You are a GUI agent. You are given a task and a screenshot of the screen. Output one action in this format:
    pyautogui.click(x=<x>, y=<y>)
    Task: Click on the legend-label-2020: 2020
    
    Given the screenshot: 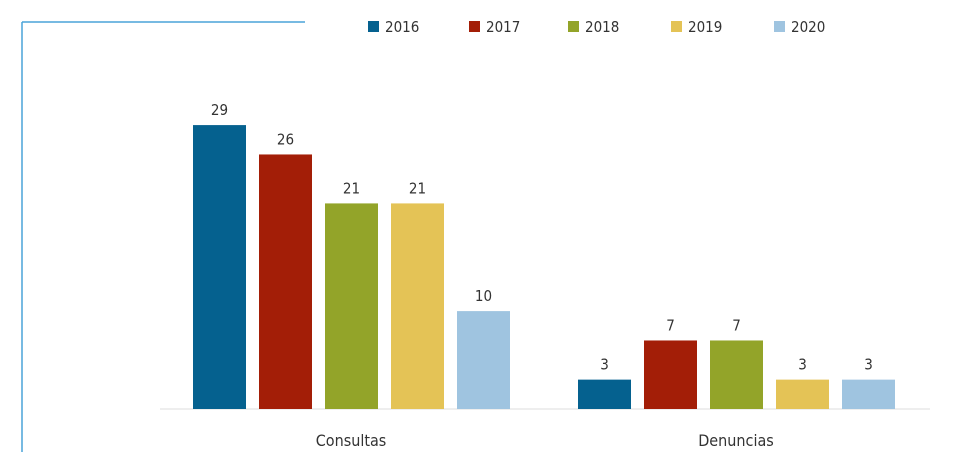 What is the action you would take?
    pyautogui.click(x=808, y=27)
    